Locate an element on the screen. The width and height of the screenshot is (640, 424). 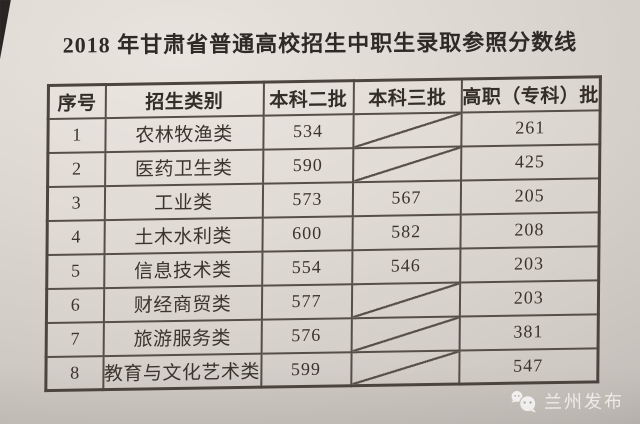
cell-category: 农林牧渔类 is located at coordinates (184, 133).